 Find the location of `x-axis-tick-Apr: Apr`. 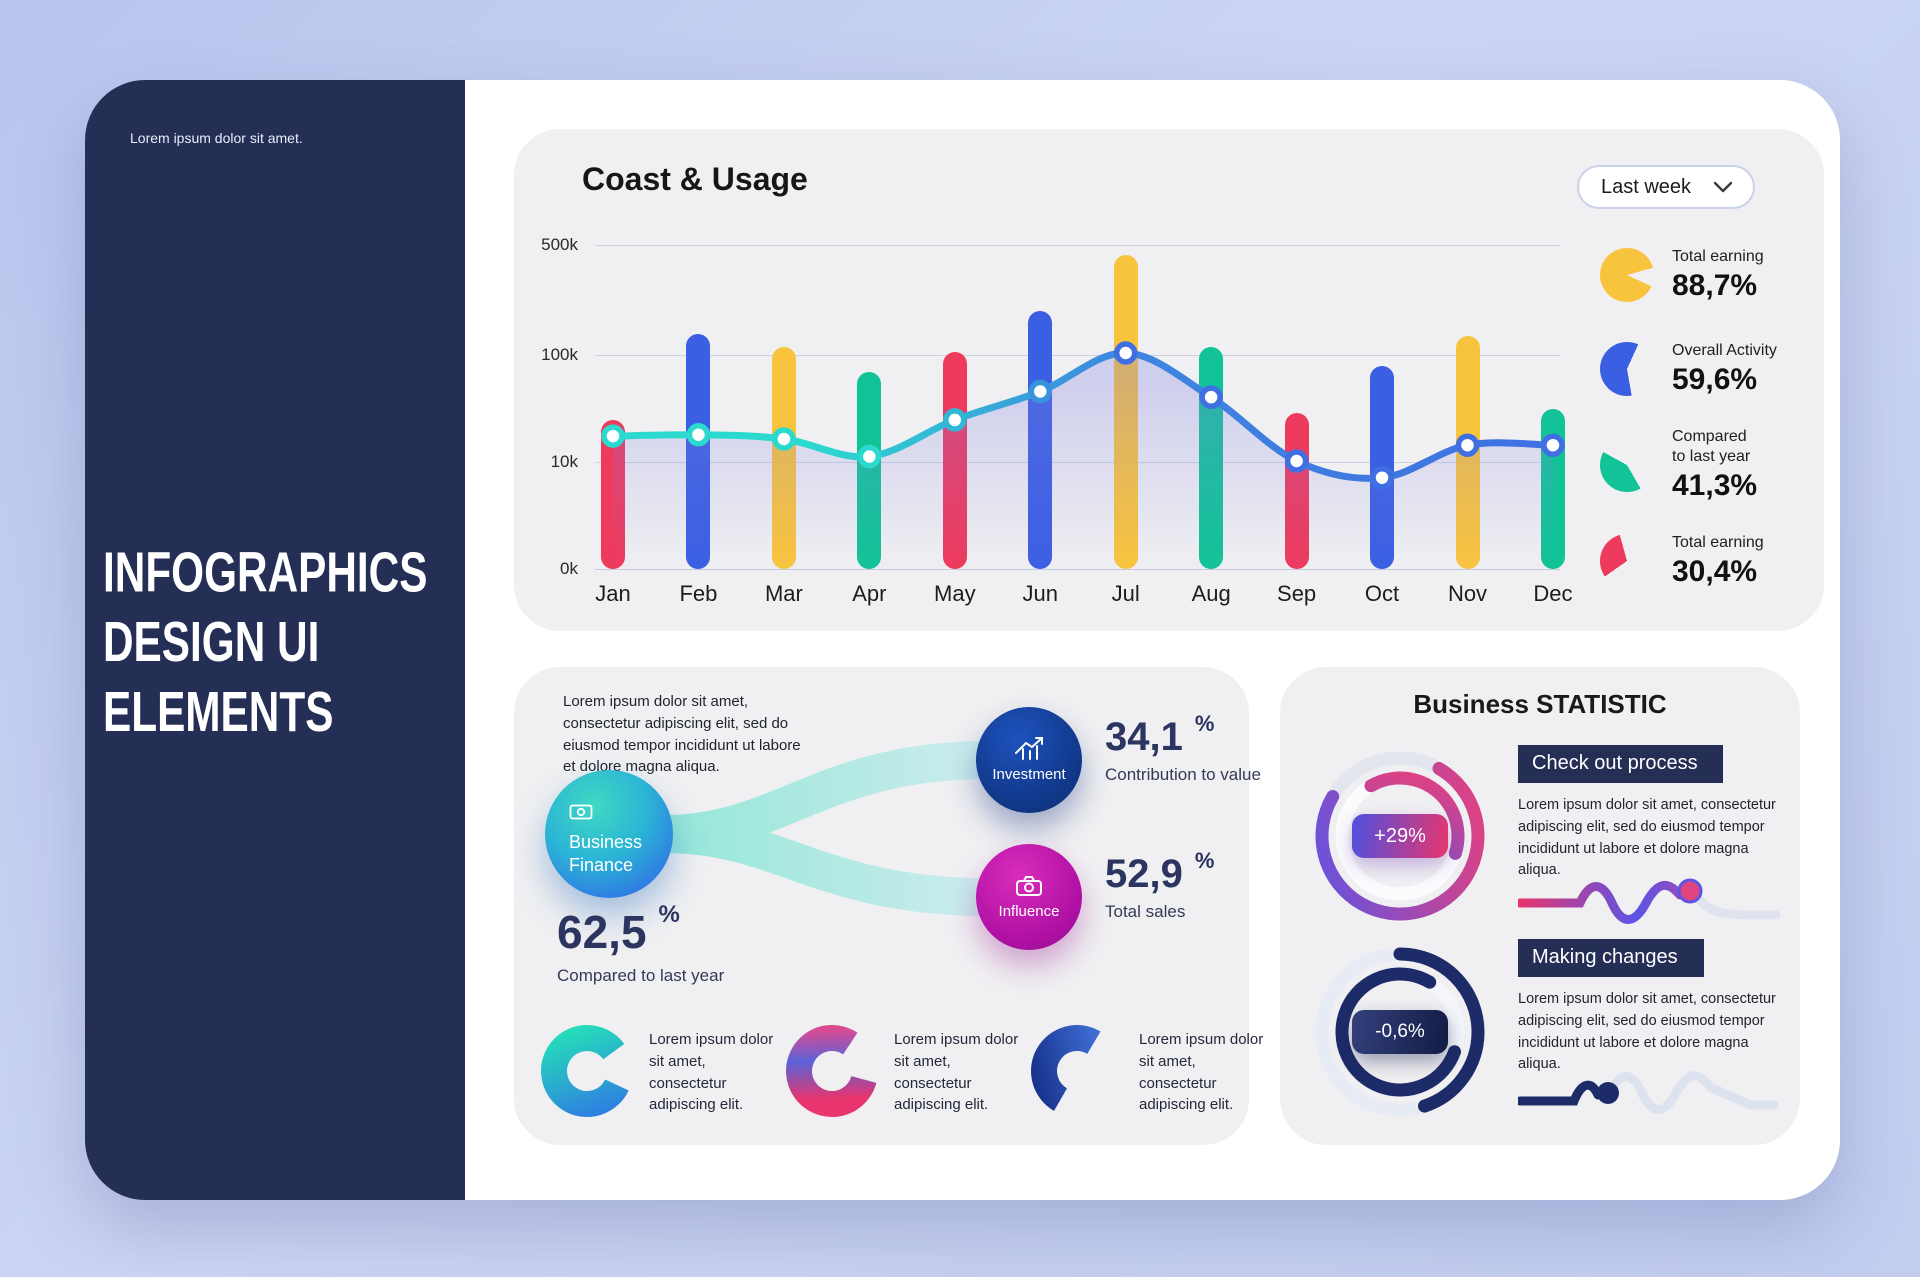

x-axis-tick-Apr: Apr is located at coordinates (869, 593).